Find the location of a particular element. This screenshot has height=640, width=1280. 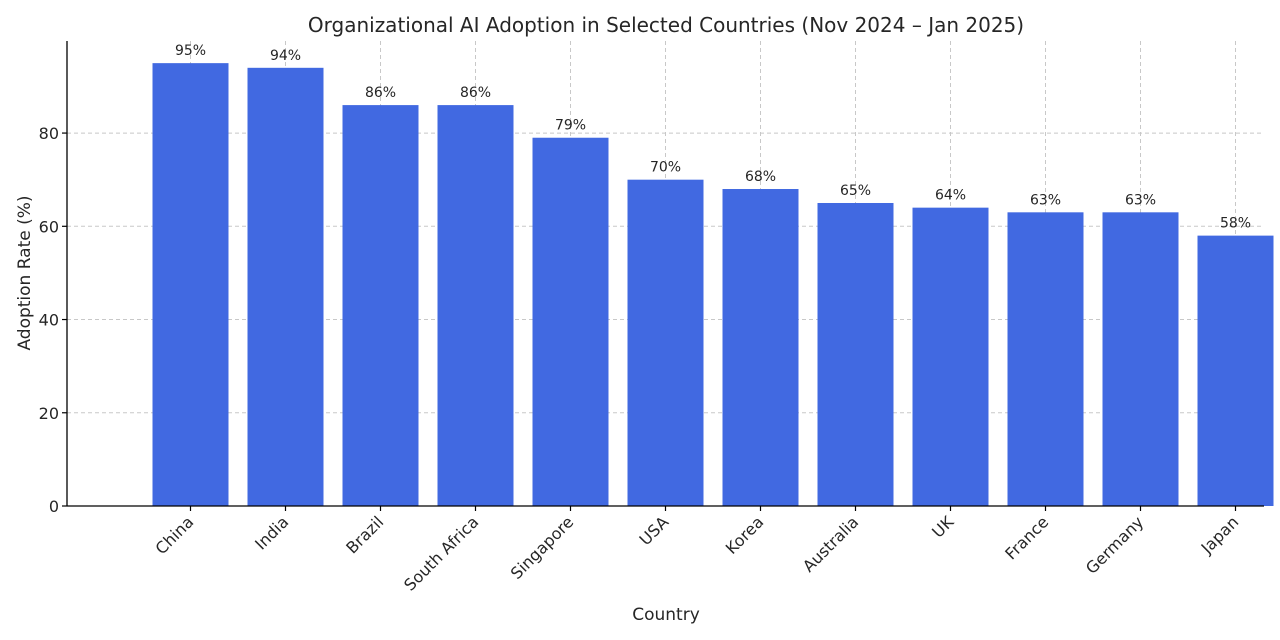

bar-australia is located at coordinates (855, 354).